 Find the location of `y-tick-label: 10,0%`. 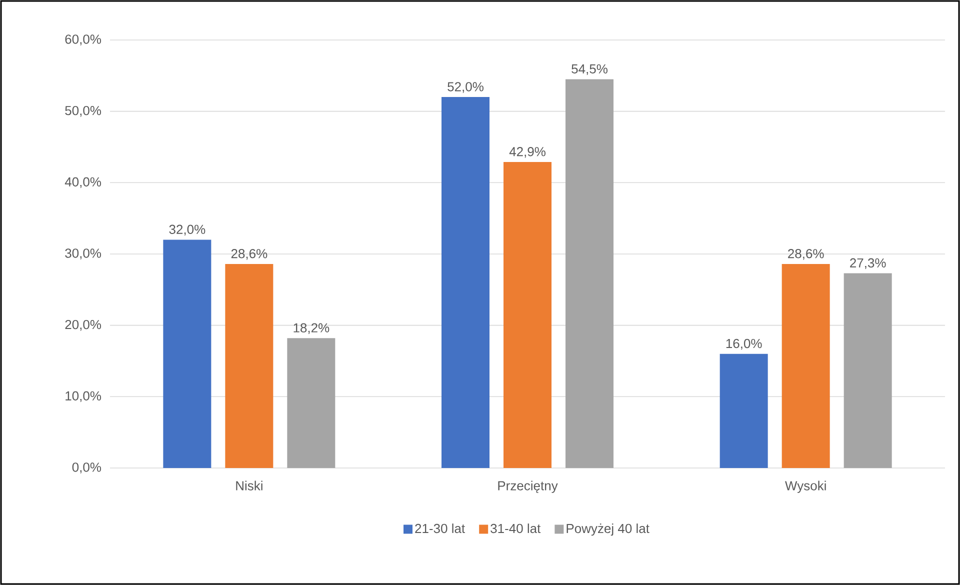

y-tick-label: 10,0% is located at coordinates (84, 396).